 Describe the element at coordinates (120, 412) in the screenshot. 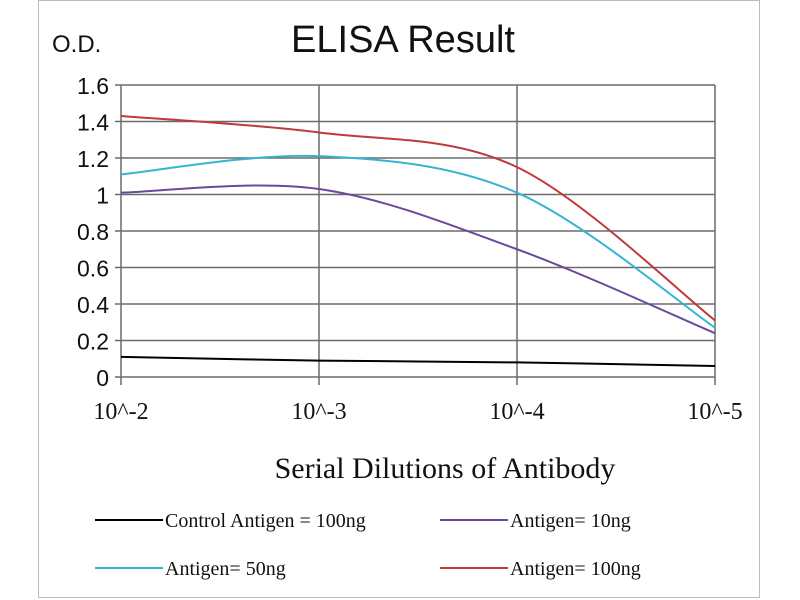

I see `x-tick-label: 10^-2` at that location.